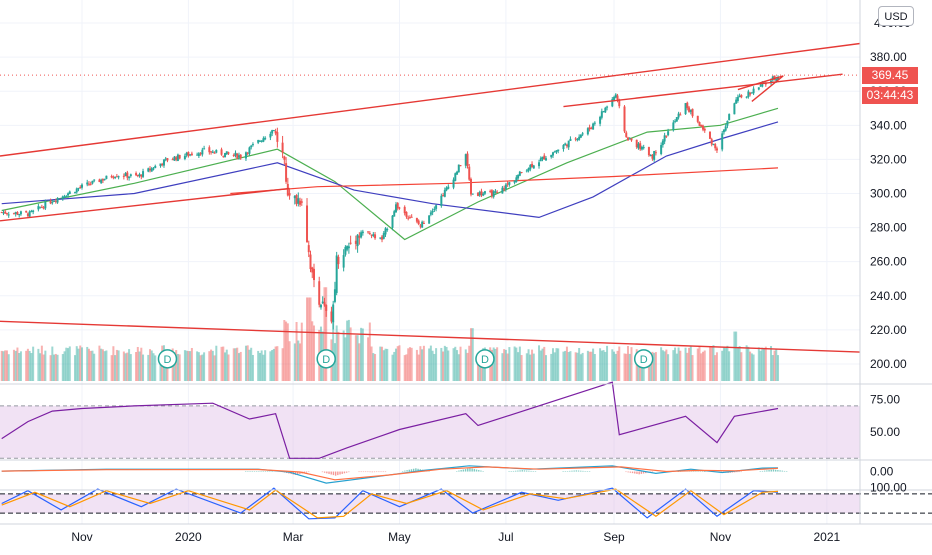 The height and width of the screenshot is (555, 932). What do you see at coordinates (896, 16) in the screenshot?
I see `currency-button: USD` at bounding box center [896, 16].